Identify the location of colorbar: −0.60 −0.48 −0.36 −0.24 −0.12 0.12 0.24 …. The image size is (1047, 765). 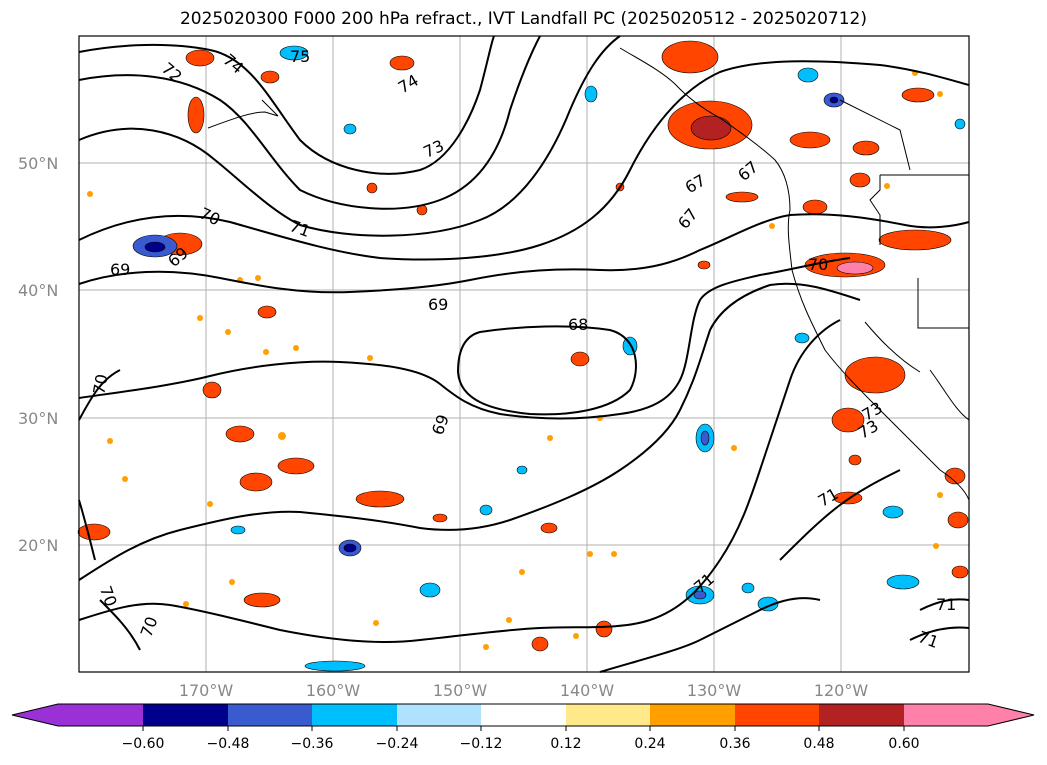
(523, 727).